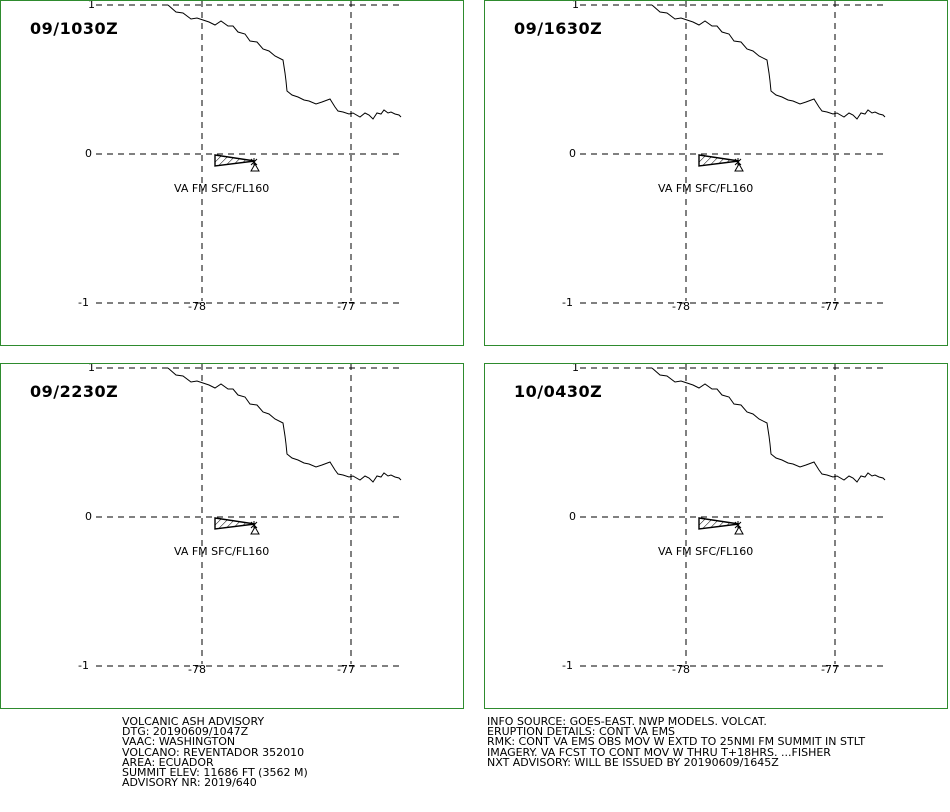  Describe the element at coordinates (74, 391) in the screenshot. I see `panel-time: 09/2230Z` at that location.